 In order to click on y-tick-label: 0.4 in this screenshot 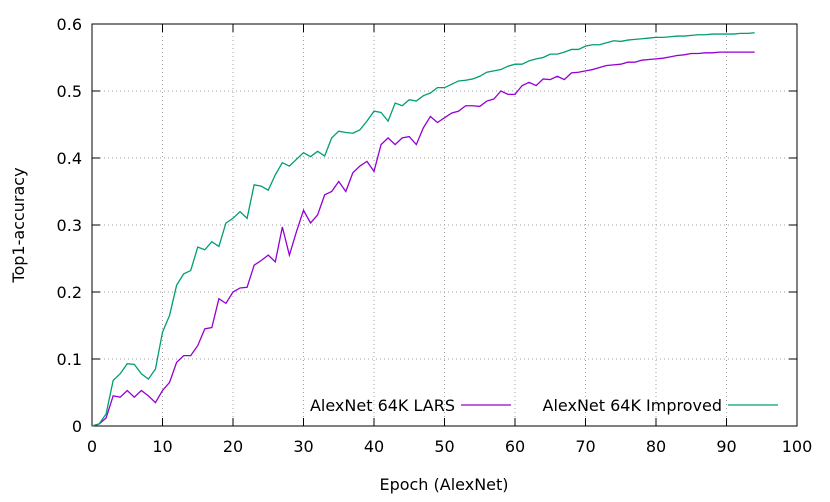, I will do `click(69, 158)`.